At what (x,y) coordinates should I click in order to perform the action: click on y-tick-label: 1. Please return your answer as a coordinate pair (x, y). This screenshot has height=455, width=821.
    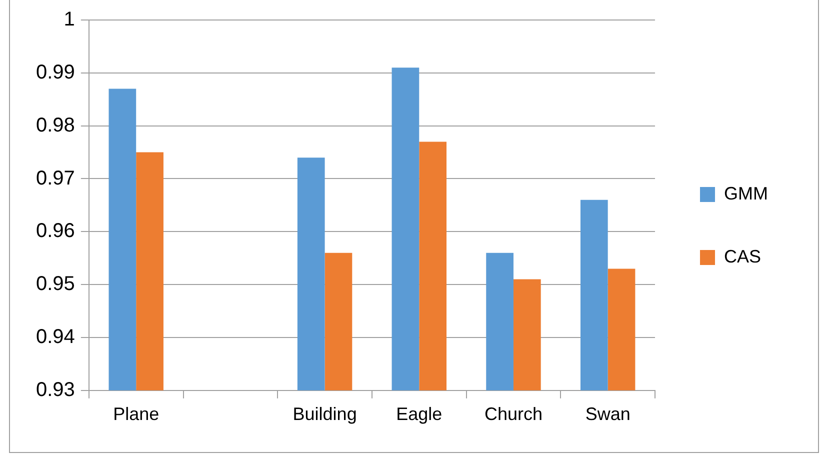
    Looking at the image, I should click on (69, 19).